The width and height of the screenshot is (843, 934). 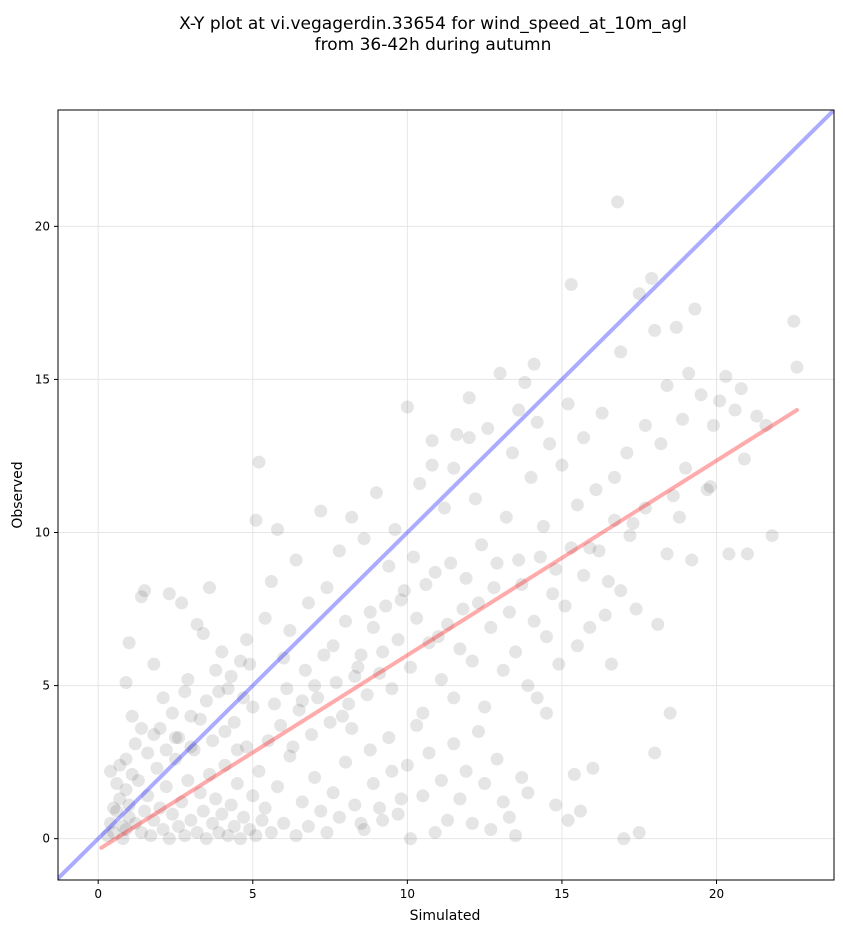 I want to click on y-tick-label: 20, so click(x=42, y=226).